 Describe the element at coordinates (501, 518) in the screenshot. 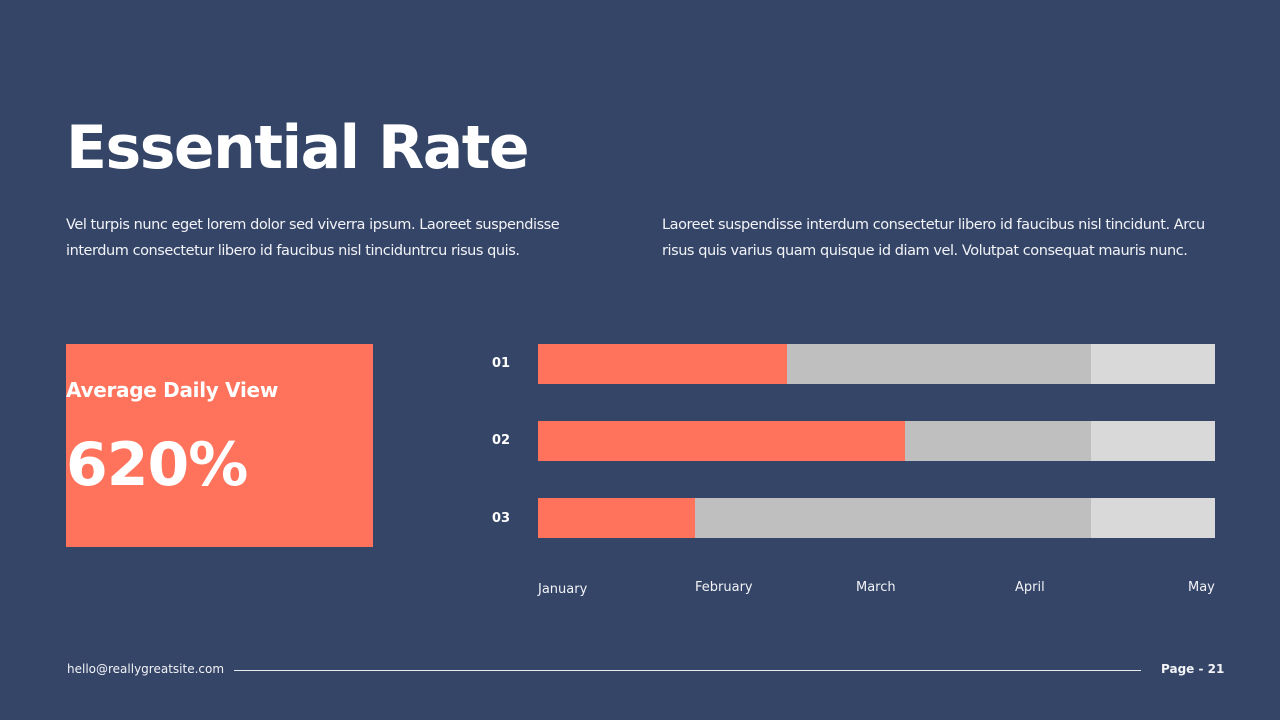

I see `row-label: 03` at that location.